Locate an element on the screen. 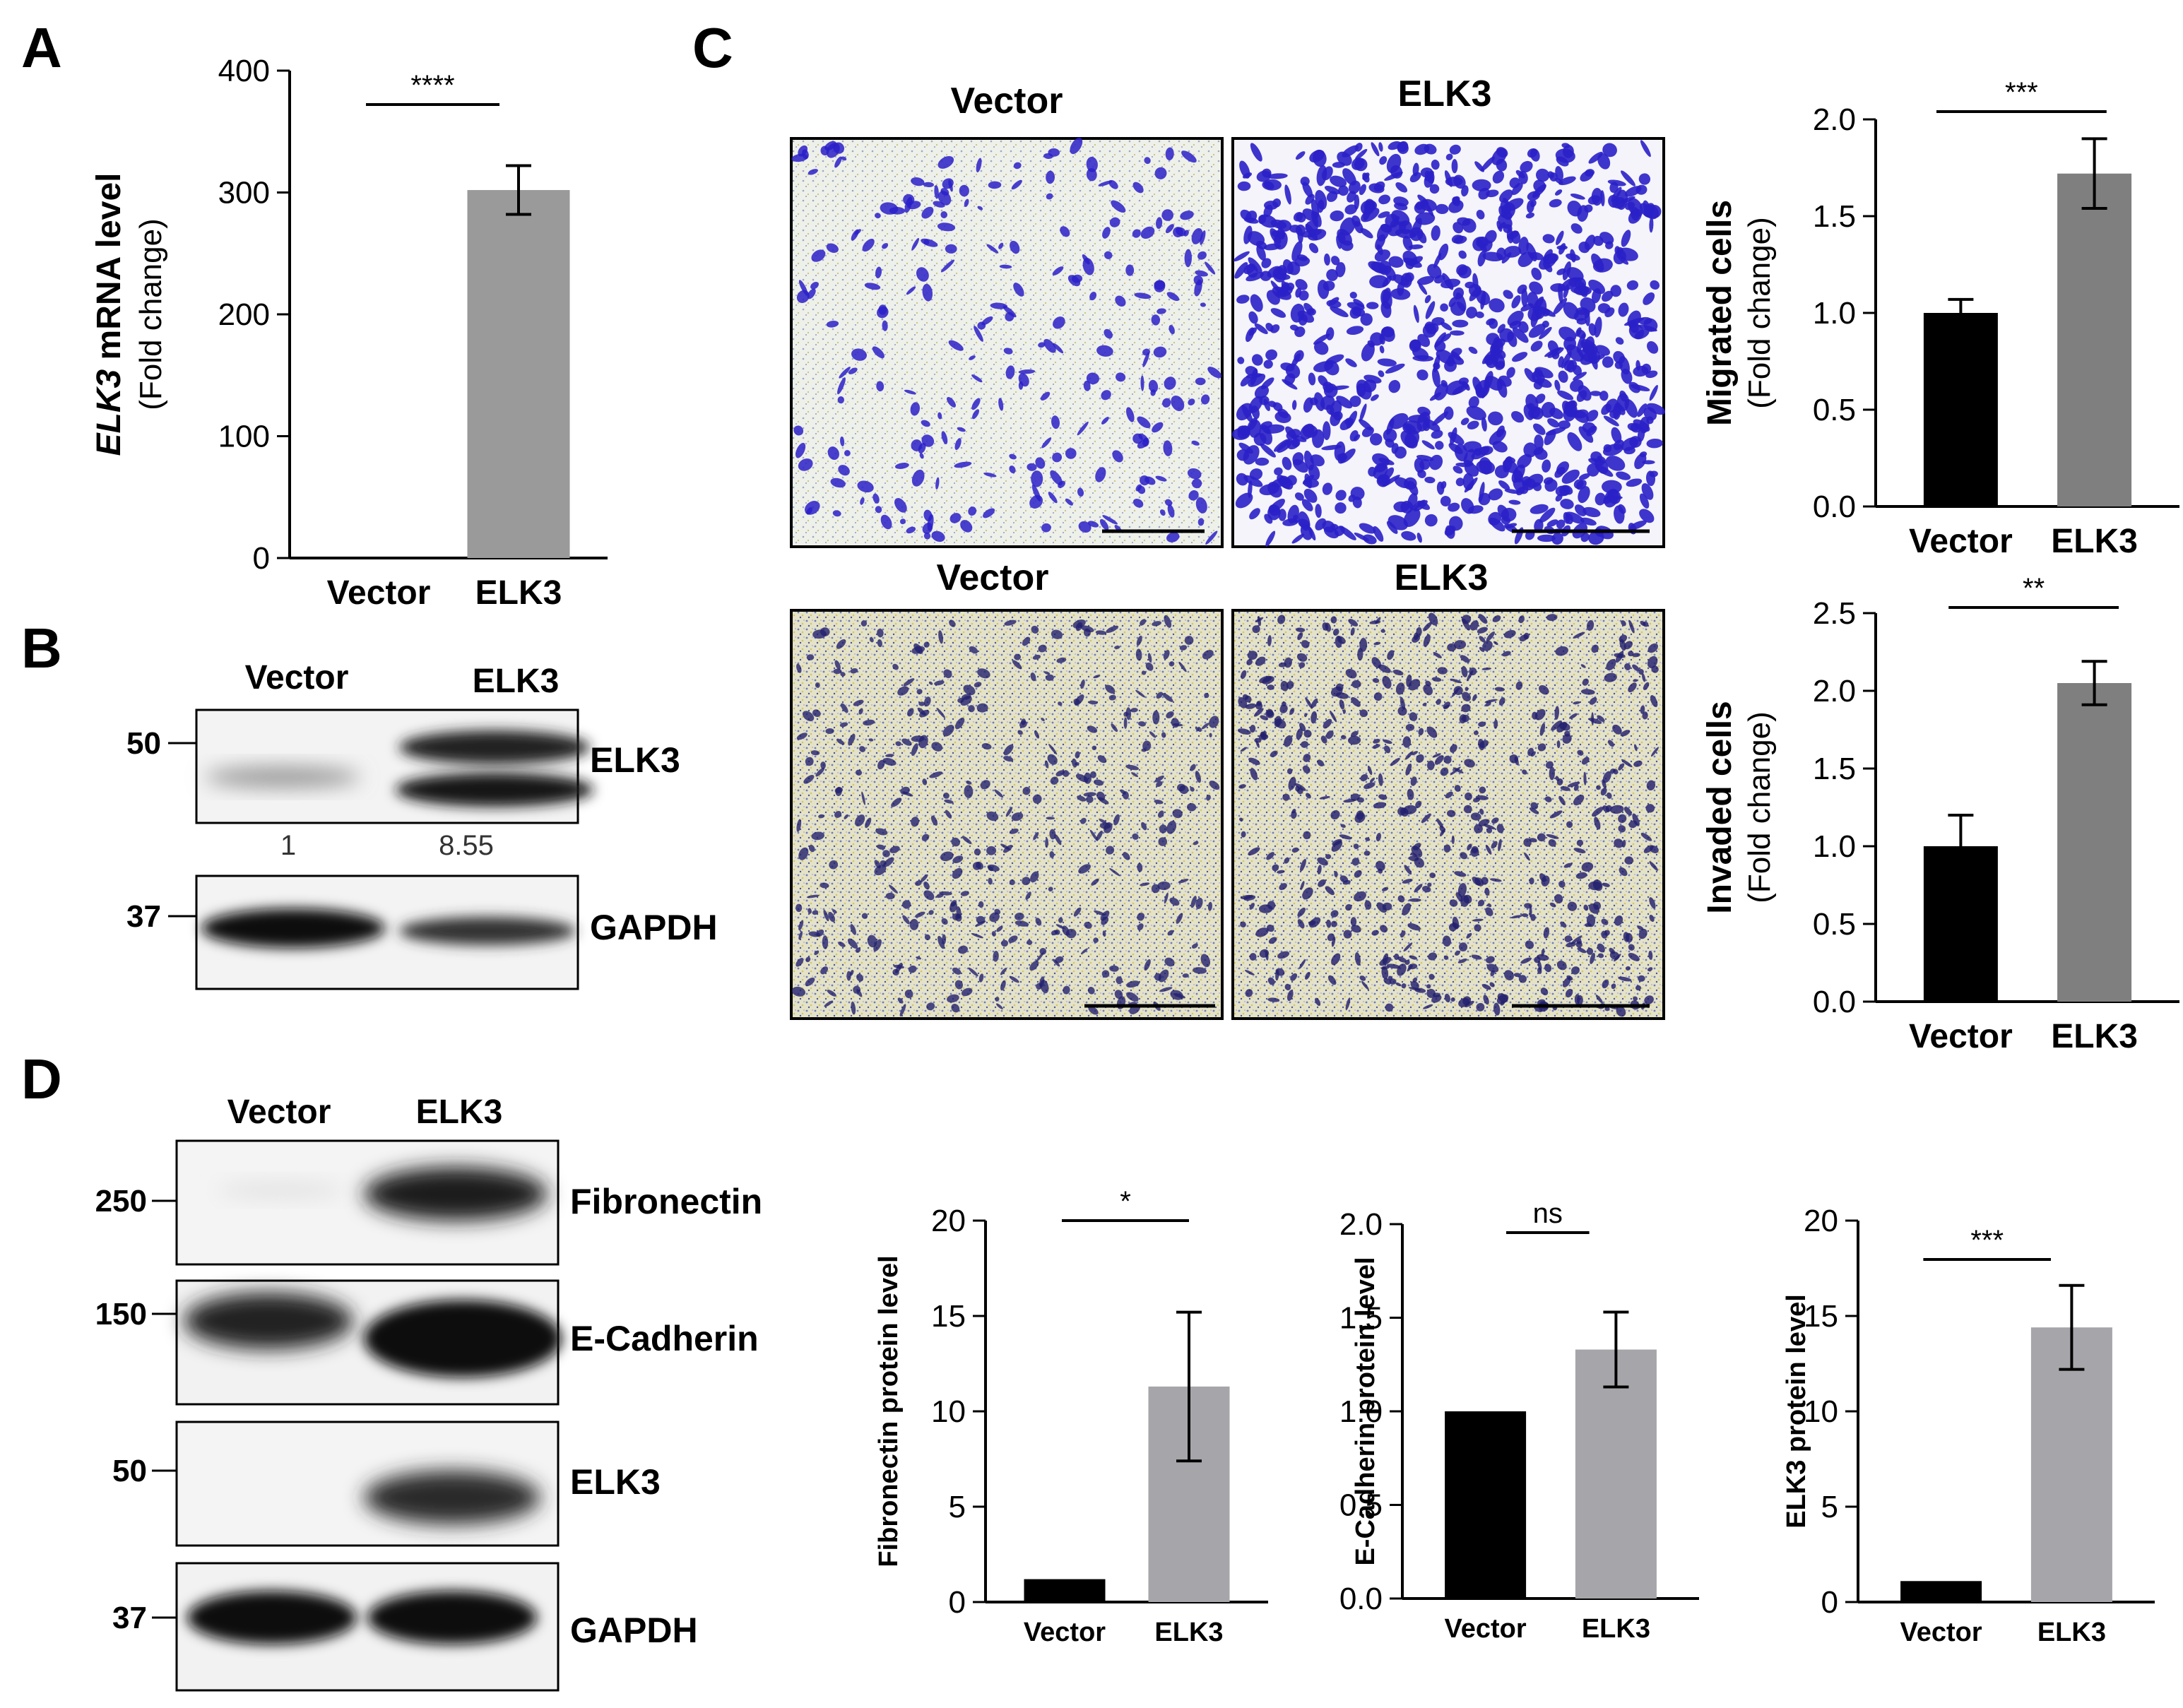 The width and height of the screenshot is (2183, 1708). blot-b-lane-vector: Vector is located at coordinates (297, 677).